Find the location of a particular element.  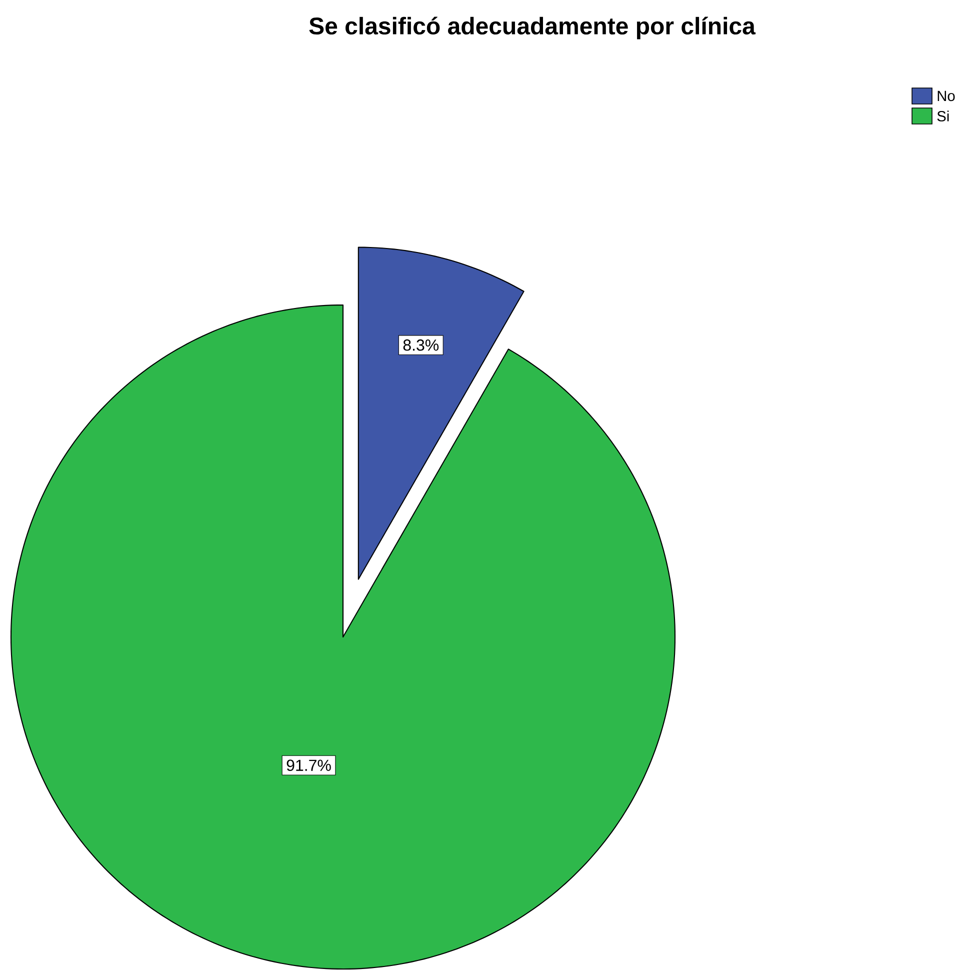

legend-label: Si is located at coordinates (943, 116).